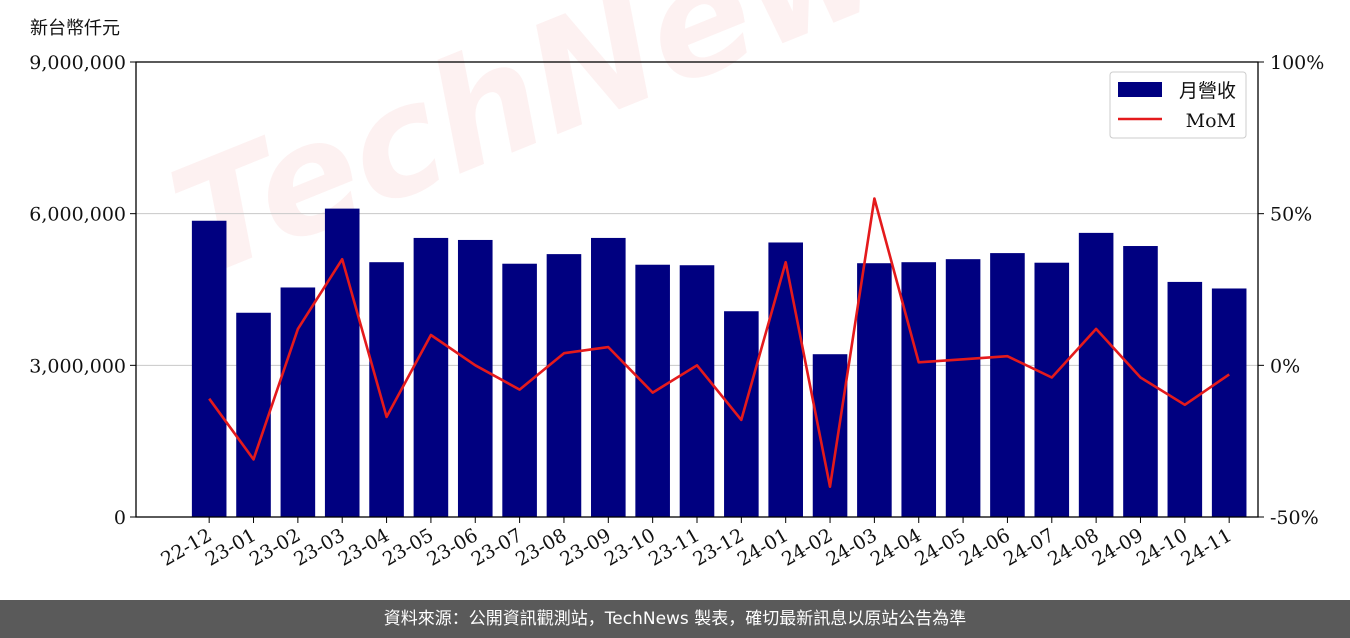 This screenshot has width=1350, height=638. I want to click on legend-label-mom: MoM, so click(1211, 121).